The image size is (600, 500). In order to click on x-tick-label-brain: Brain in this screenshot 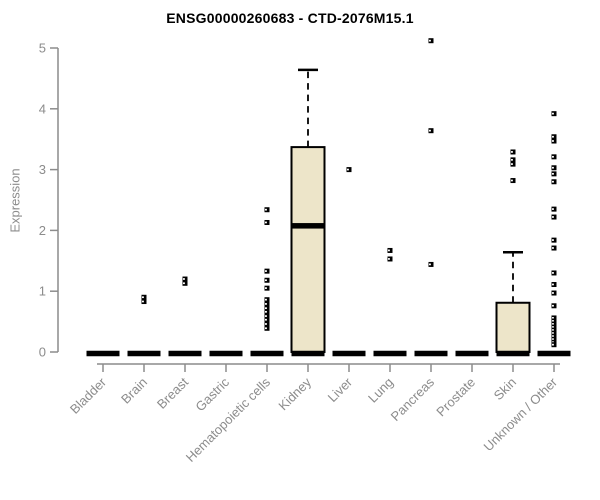, I will do `click(134, 391)`.